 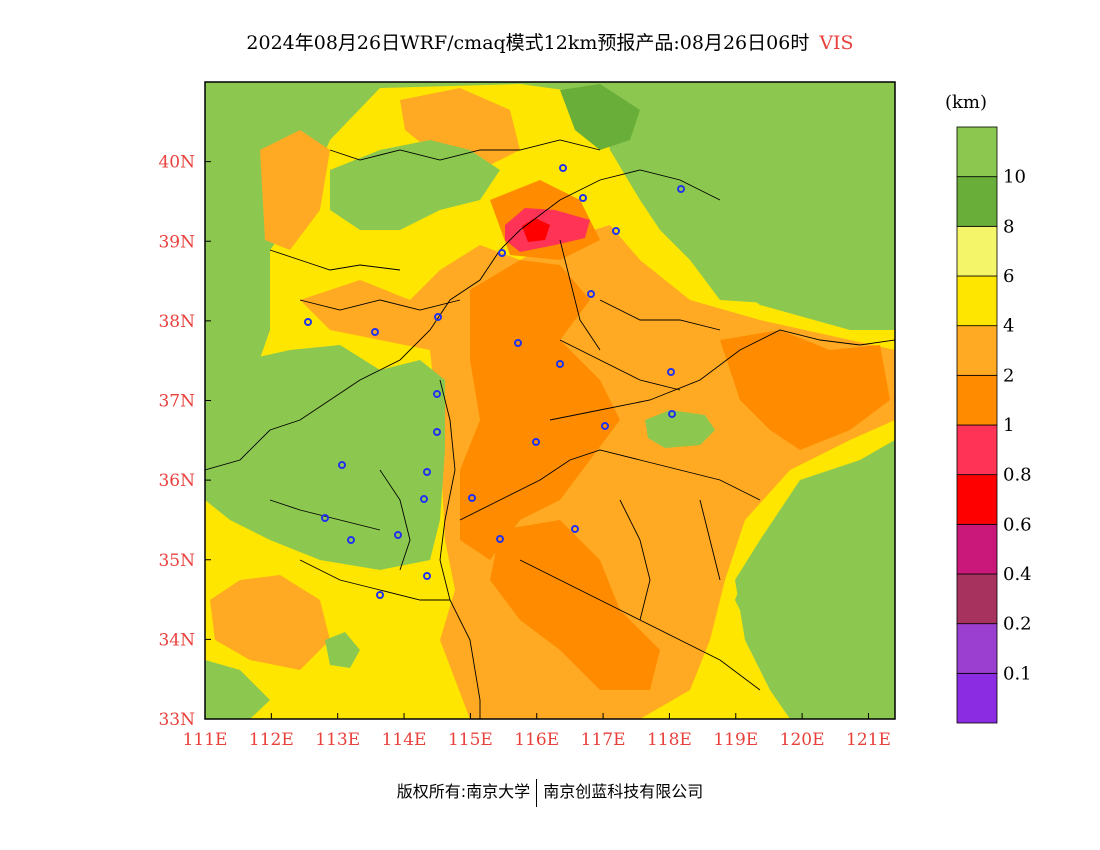 I want to click on footer: 版权所有:南京大学 南京创蓝科技有限公司, so click(x=550, y=792).